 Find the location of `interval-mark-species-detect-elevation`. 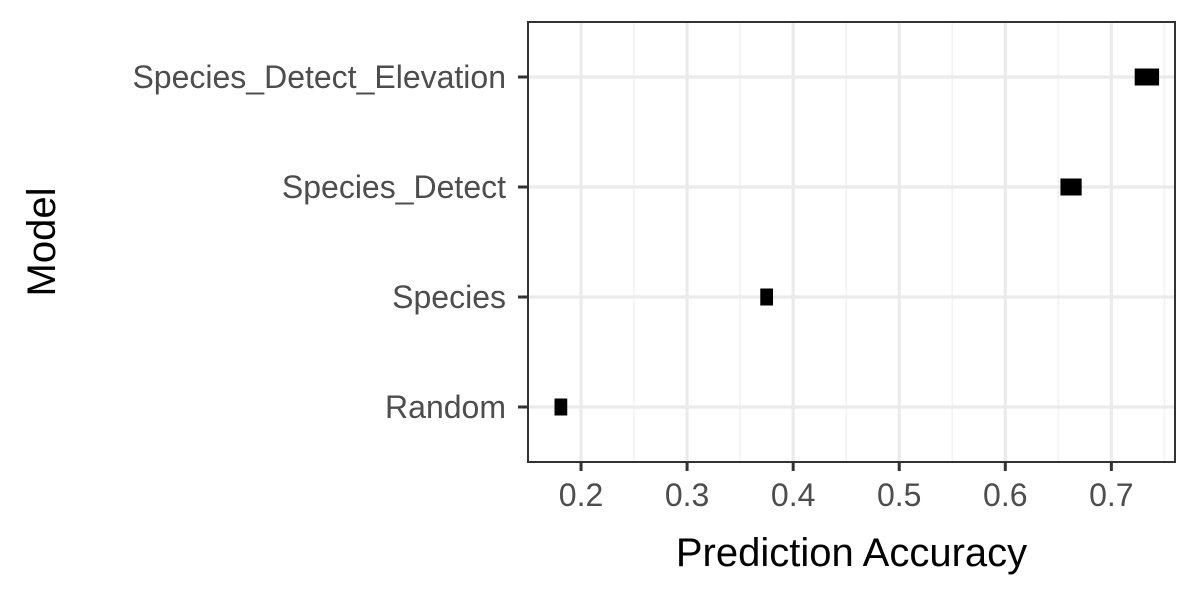

interval-mark-species-detect-elevation is located at coordinates (1147, 77).